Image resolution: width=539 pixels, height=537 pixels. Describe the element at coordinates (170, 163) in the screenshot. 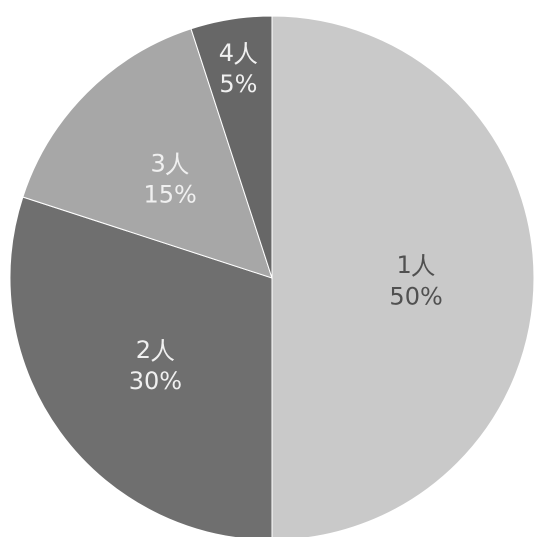

I see `slice-label: 3人` at that location.